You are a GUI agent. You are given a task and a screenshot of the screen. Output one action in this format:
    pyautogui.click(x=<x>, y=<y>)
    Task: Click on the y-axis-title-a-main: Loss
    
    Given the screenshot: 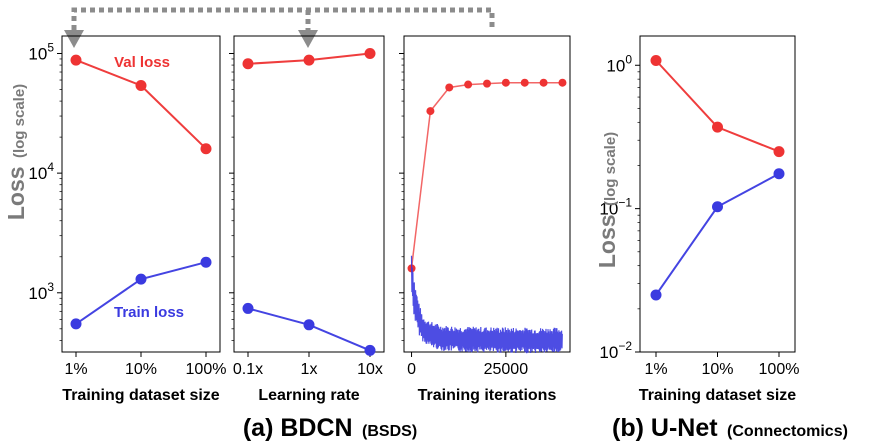 What is the action you would take?
    pyautogui.click(x=16, y=193)
    